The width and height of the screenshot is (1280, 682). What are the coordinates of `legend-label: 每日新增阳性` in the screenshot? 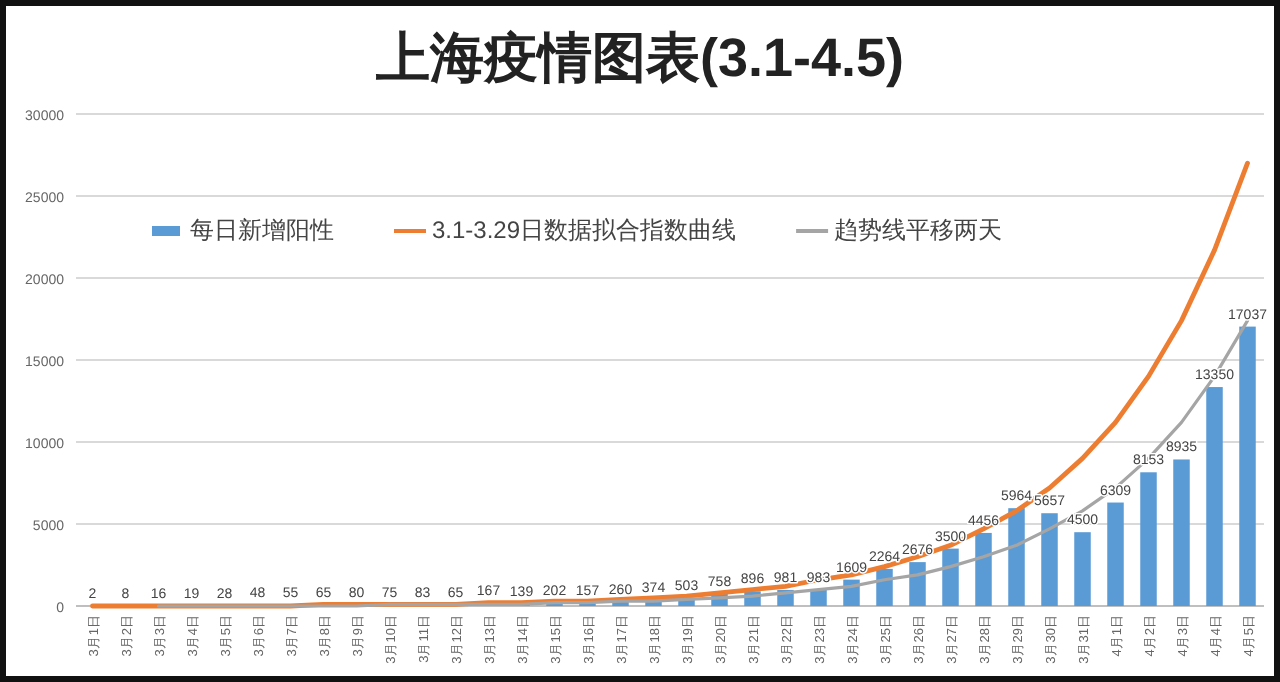 It's located at (262, 230).